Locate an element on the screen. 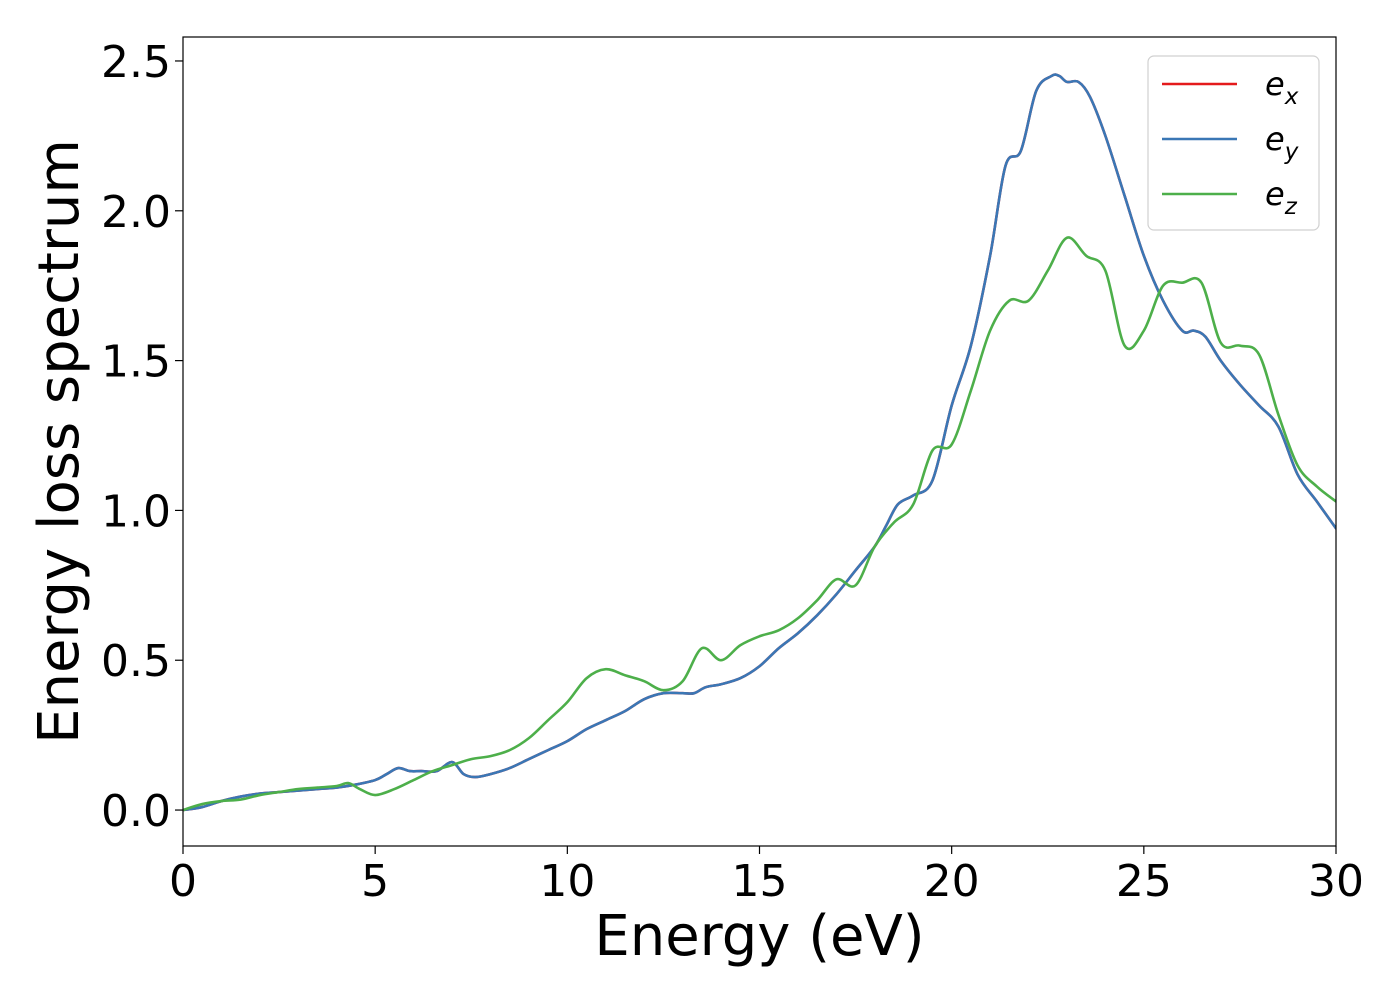 Image resolution: width=1400 pixels, height=1000 pixels. y-tick-label: 0.0 is located at coordinates (136, 811).